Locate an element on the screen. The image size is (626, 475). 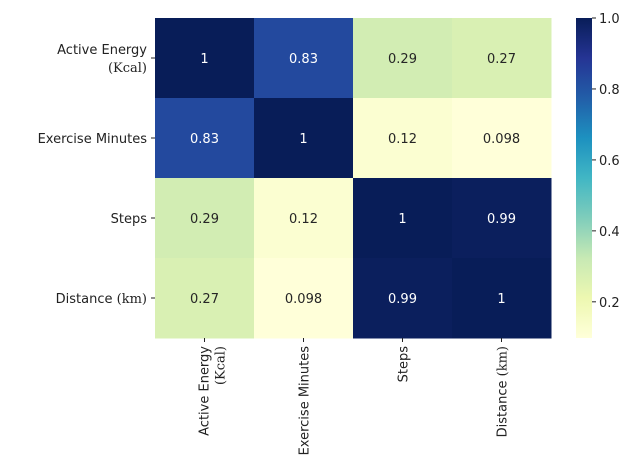
column-label: Active Energy is located at coordinates (205, 391).